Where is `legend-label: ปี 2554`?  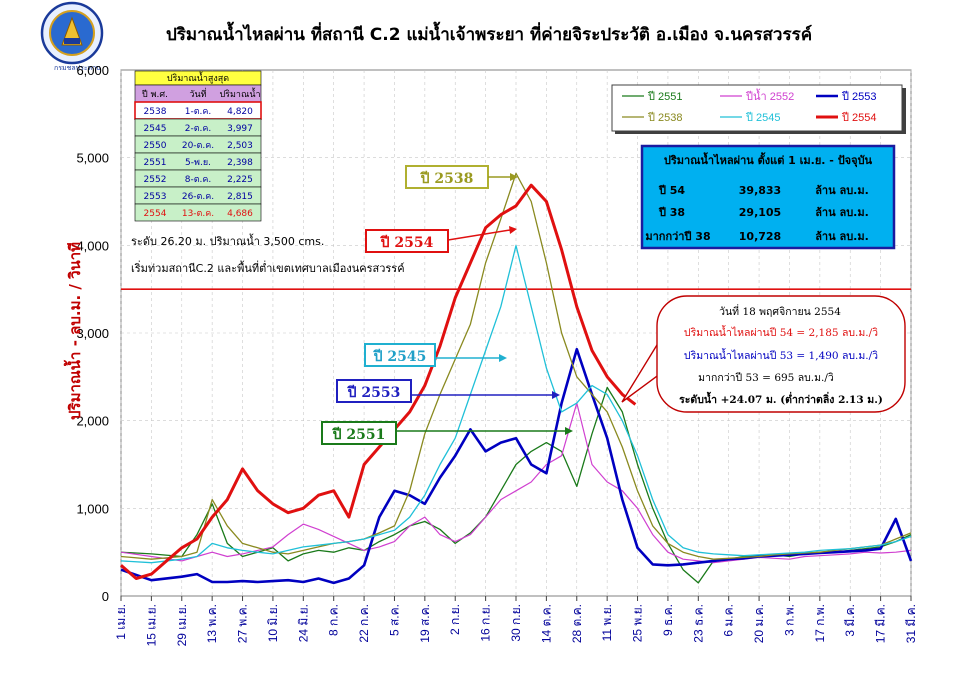 legend-label: ปี 2554 is located at coordinates (859, 117).